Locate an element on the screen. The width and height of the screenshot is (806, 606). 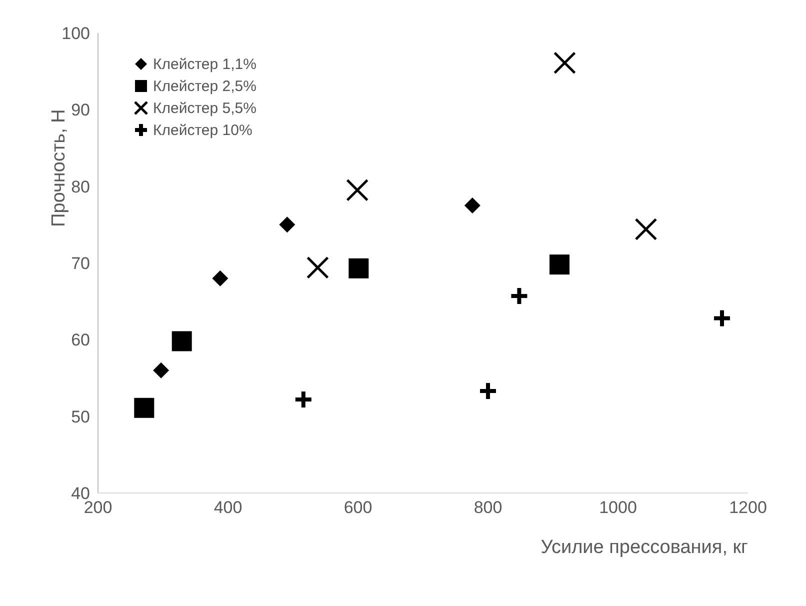
y-tick-label: 50 is located at coordinates (80, 416).